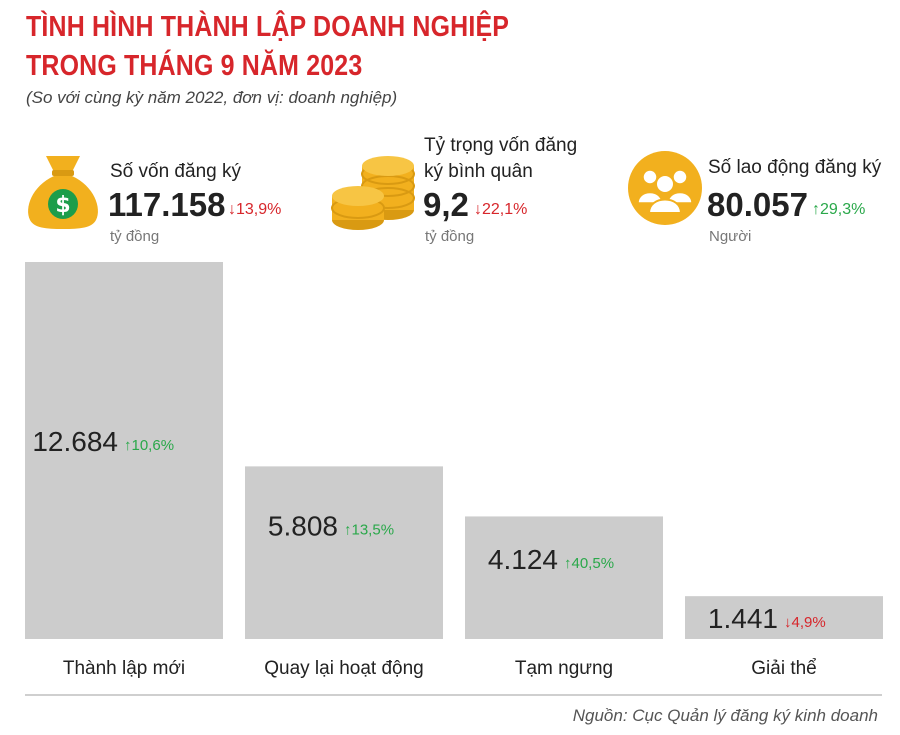 This screenshot has height=735, width=900. I want to click on bar-change-label: ↑40,5%, so click(589, 563).